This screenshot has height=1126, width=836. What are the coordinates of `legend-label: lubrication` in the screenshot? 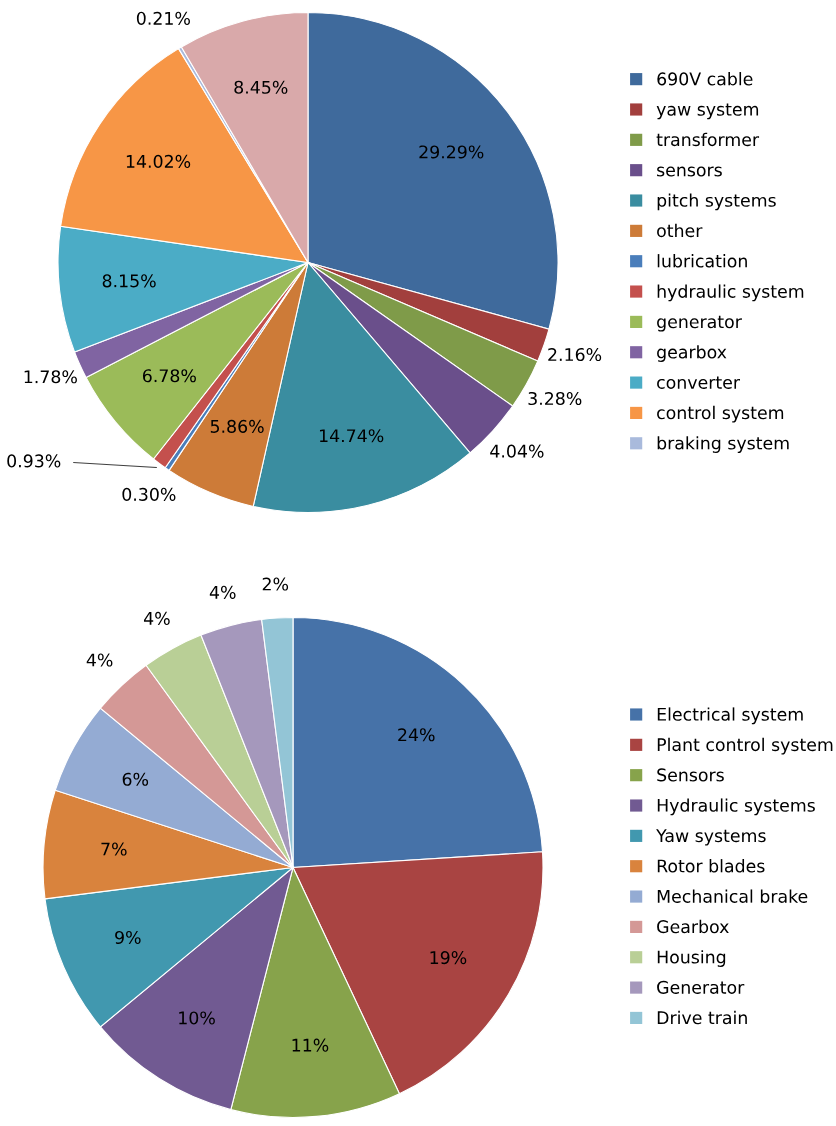 It's located at (702, 261).